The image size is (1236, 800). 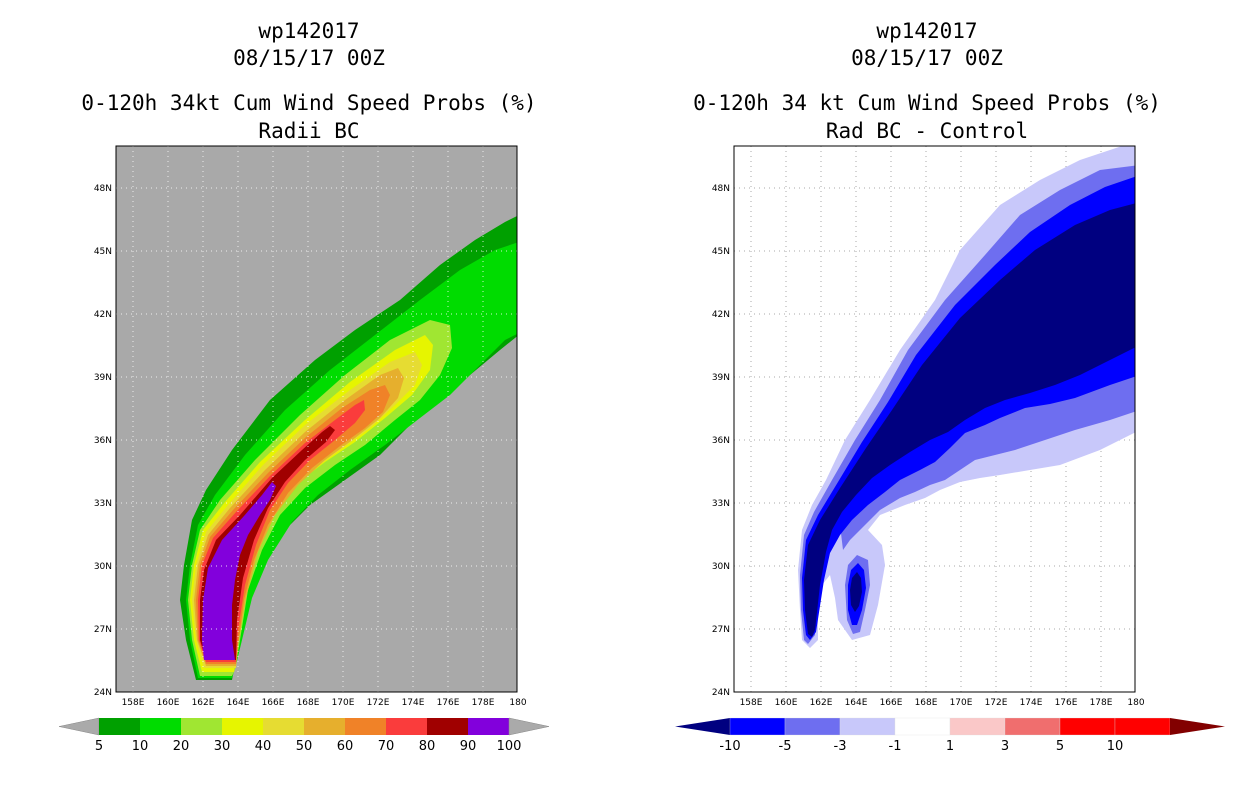 I want to click on colorbar-label: 50, so click(x=304, y=746).